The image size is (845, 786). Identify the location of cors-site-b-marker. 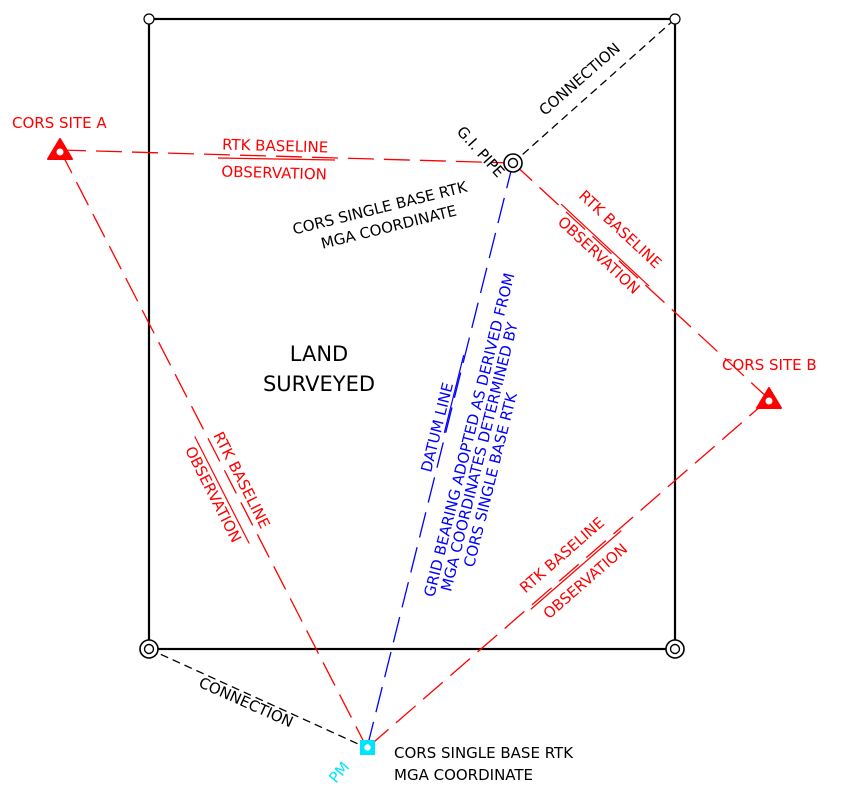
(769, 398).